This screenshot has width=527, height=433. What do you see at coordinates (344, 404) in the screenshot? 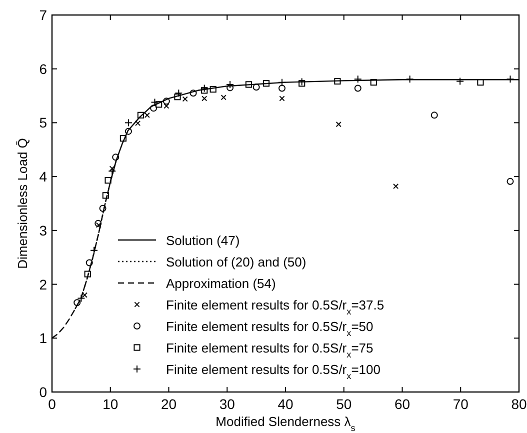
I see `x-tick-label: 50` at bounding box center [344, 404].